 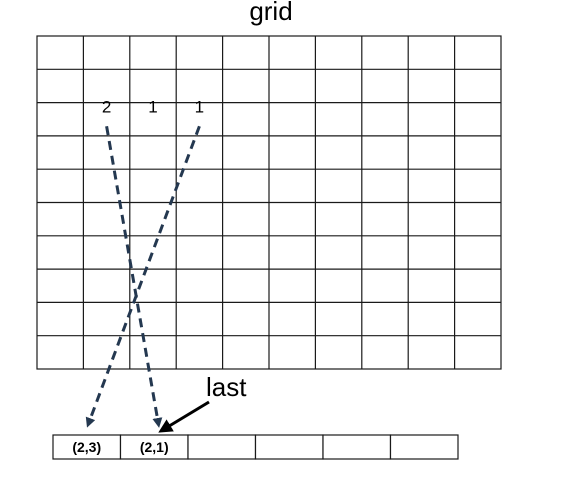 I want to click on mapping-arrows, so click(x=143, y=276).